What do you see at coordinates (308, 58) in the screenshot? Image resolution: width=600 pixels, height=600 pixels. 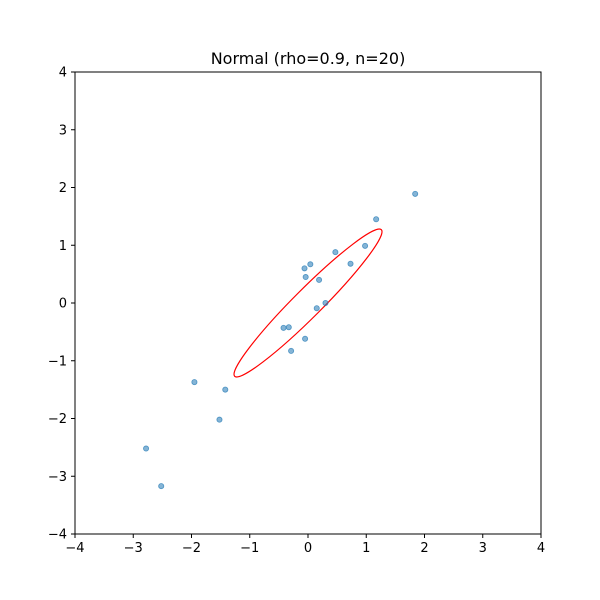 I see `chart-title: Normal (rho=0.9, n=20)` at bounding box center [308, 58].